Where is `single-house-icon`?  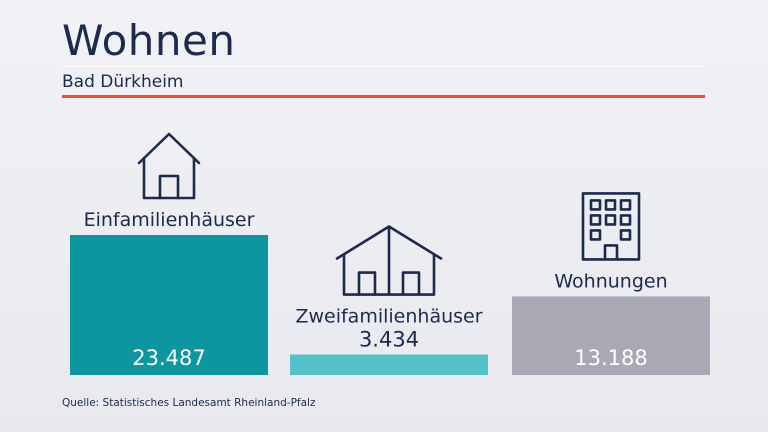 single-house-icon is located at coordinates (169, 166).